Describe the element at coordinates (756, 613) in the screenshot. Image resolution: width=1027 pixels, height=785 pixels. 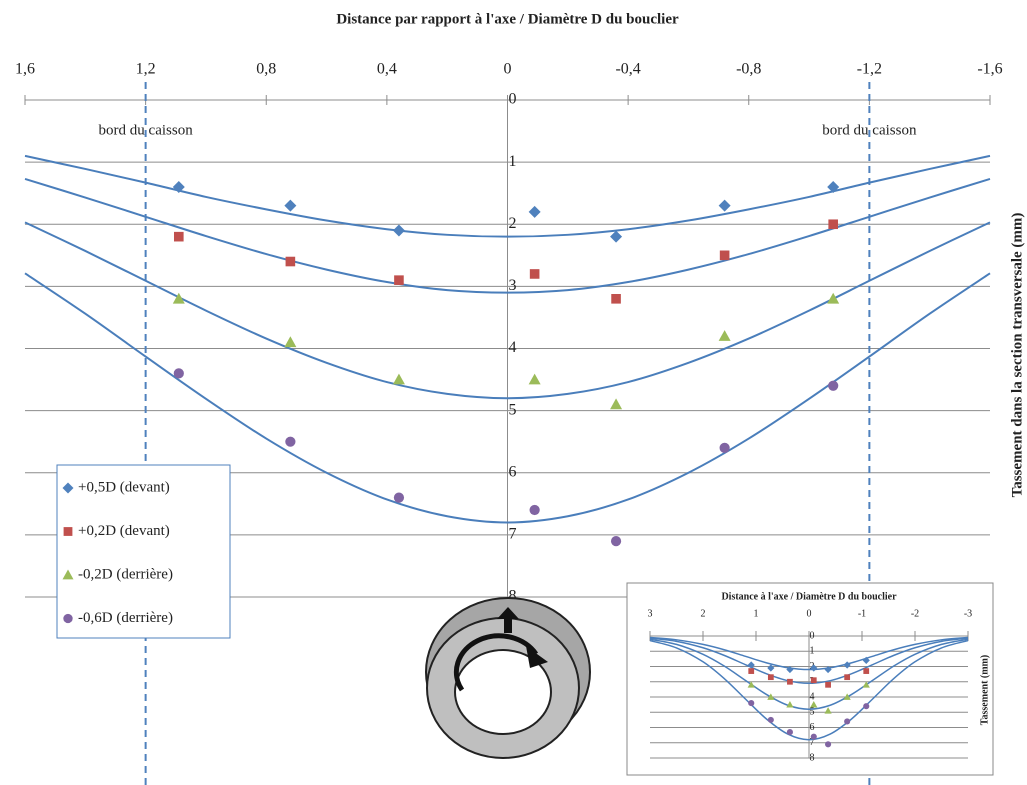
I see `x-tick-label: 1` at that location.